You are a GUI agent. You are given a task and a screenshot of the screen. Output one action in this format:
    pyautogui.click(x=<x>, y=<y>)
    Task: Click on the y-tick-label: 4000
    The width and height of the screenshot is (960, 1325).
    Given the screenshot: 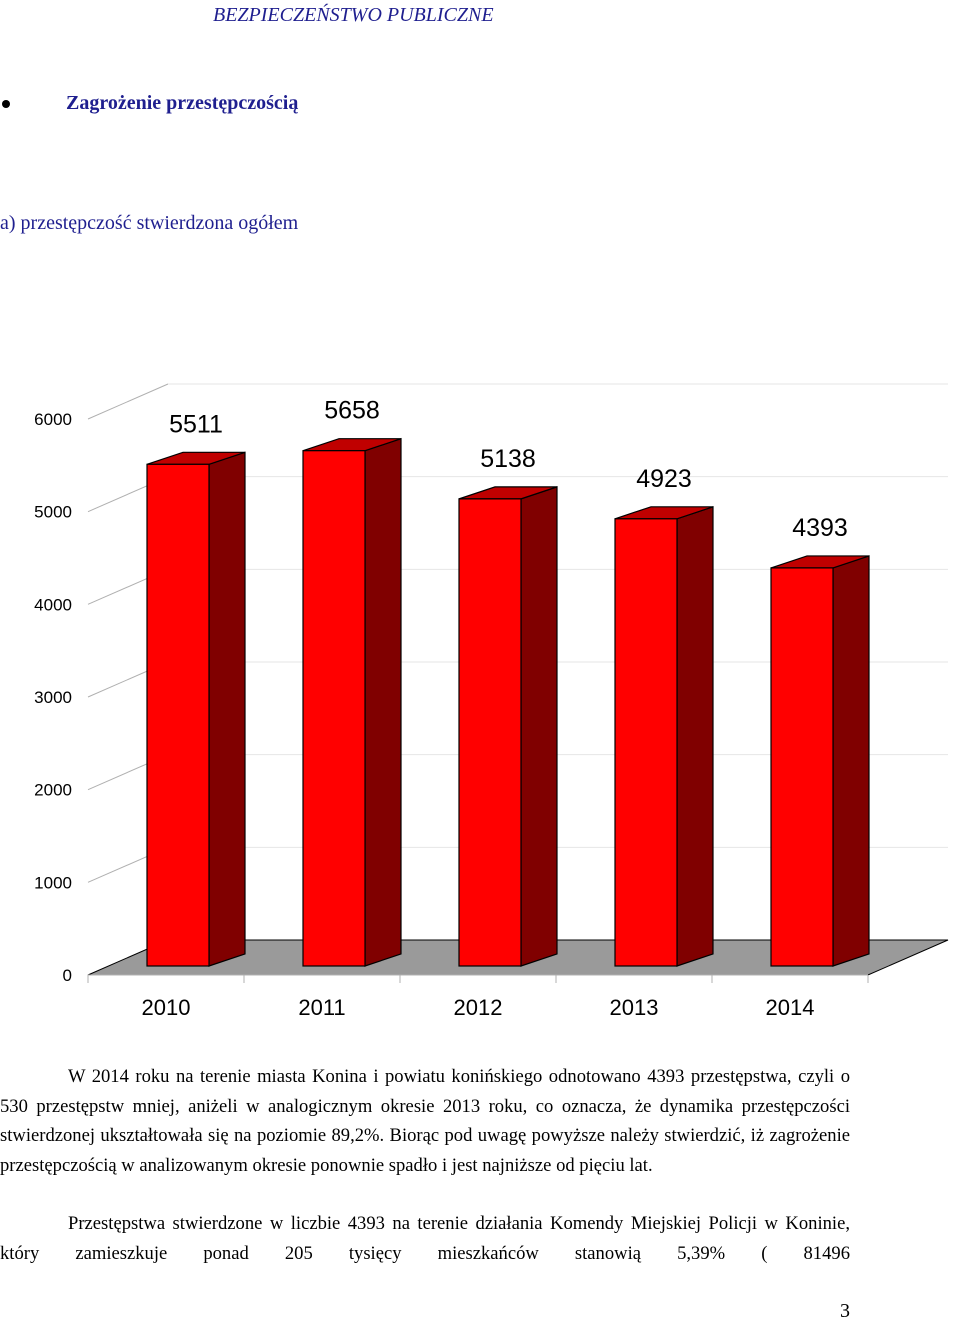 What is the action you would take?
    pyautogui.click(x=53, y=604)
    